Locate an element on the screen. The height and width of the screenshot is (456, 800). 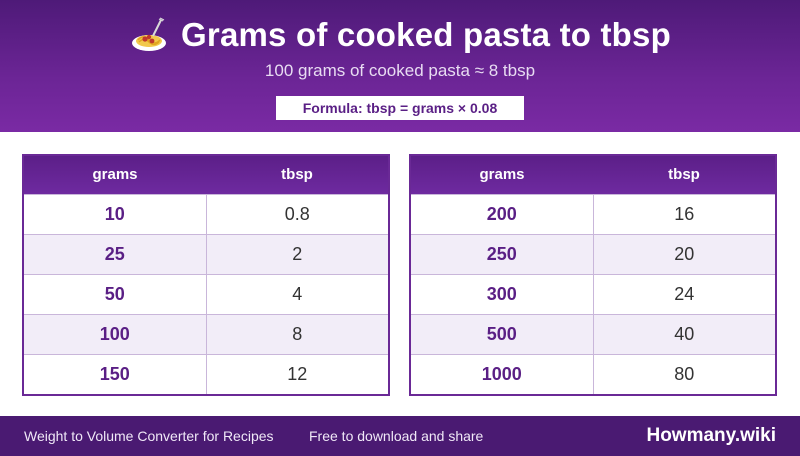
subtitle: 100 grams of cooked pasta ≈ 8 tbsp is located at coordinates (400, 70).